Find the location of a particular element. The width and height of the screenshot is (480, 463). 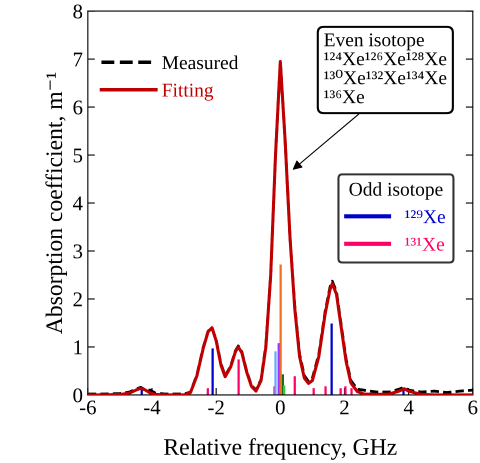

x-tick-label: 2 is located at coordinates (344, 407).